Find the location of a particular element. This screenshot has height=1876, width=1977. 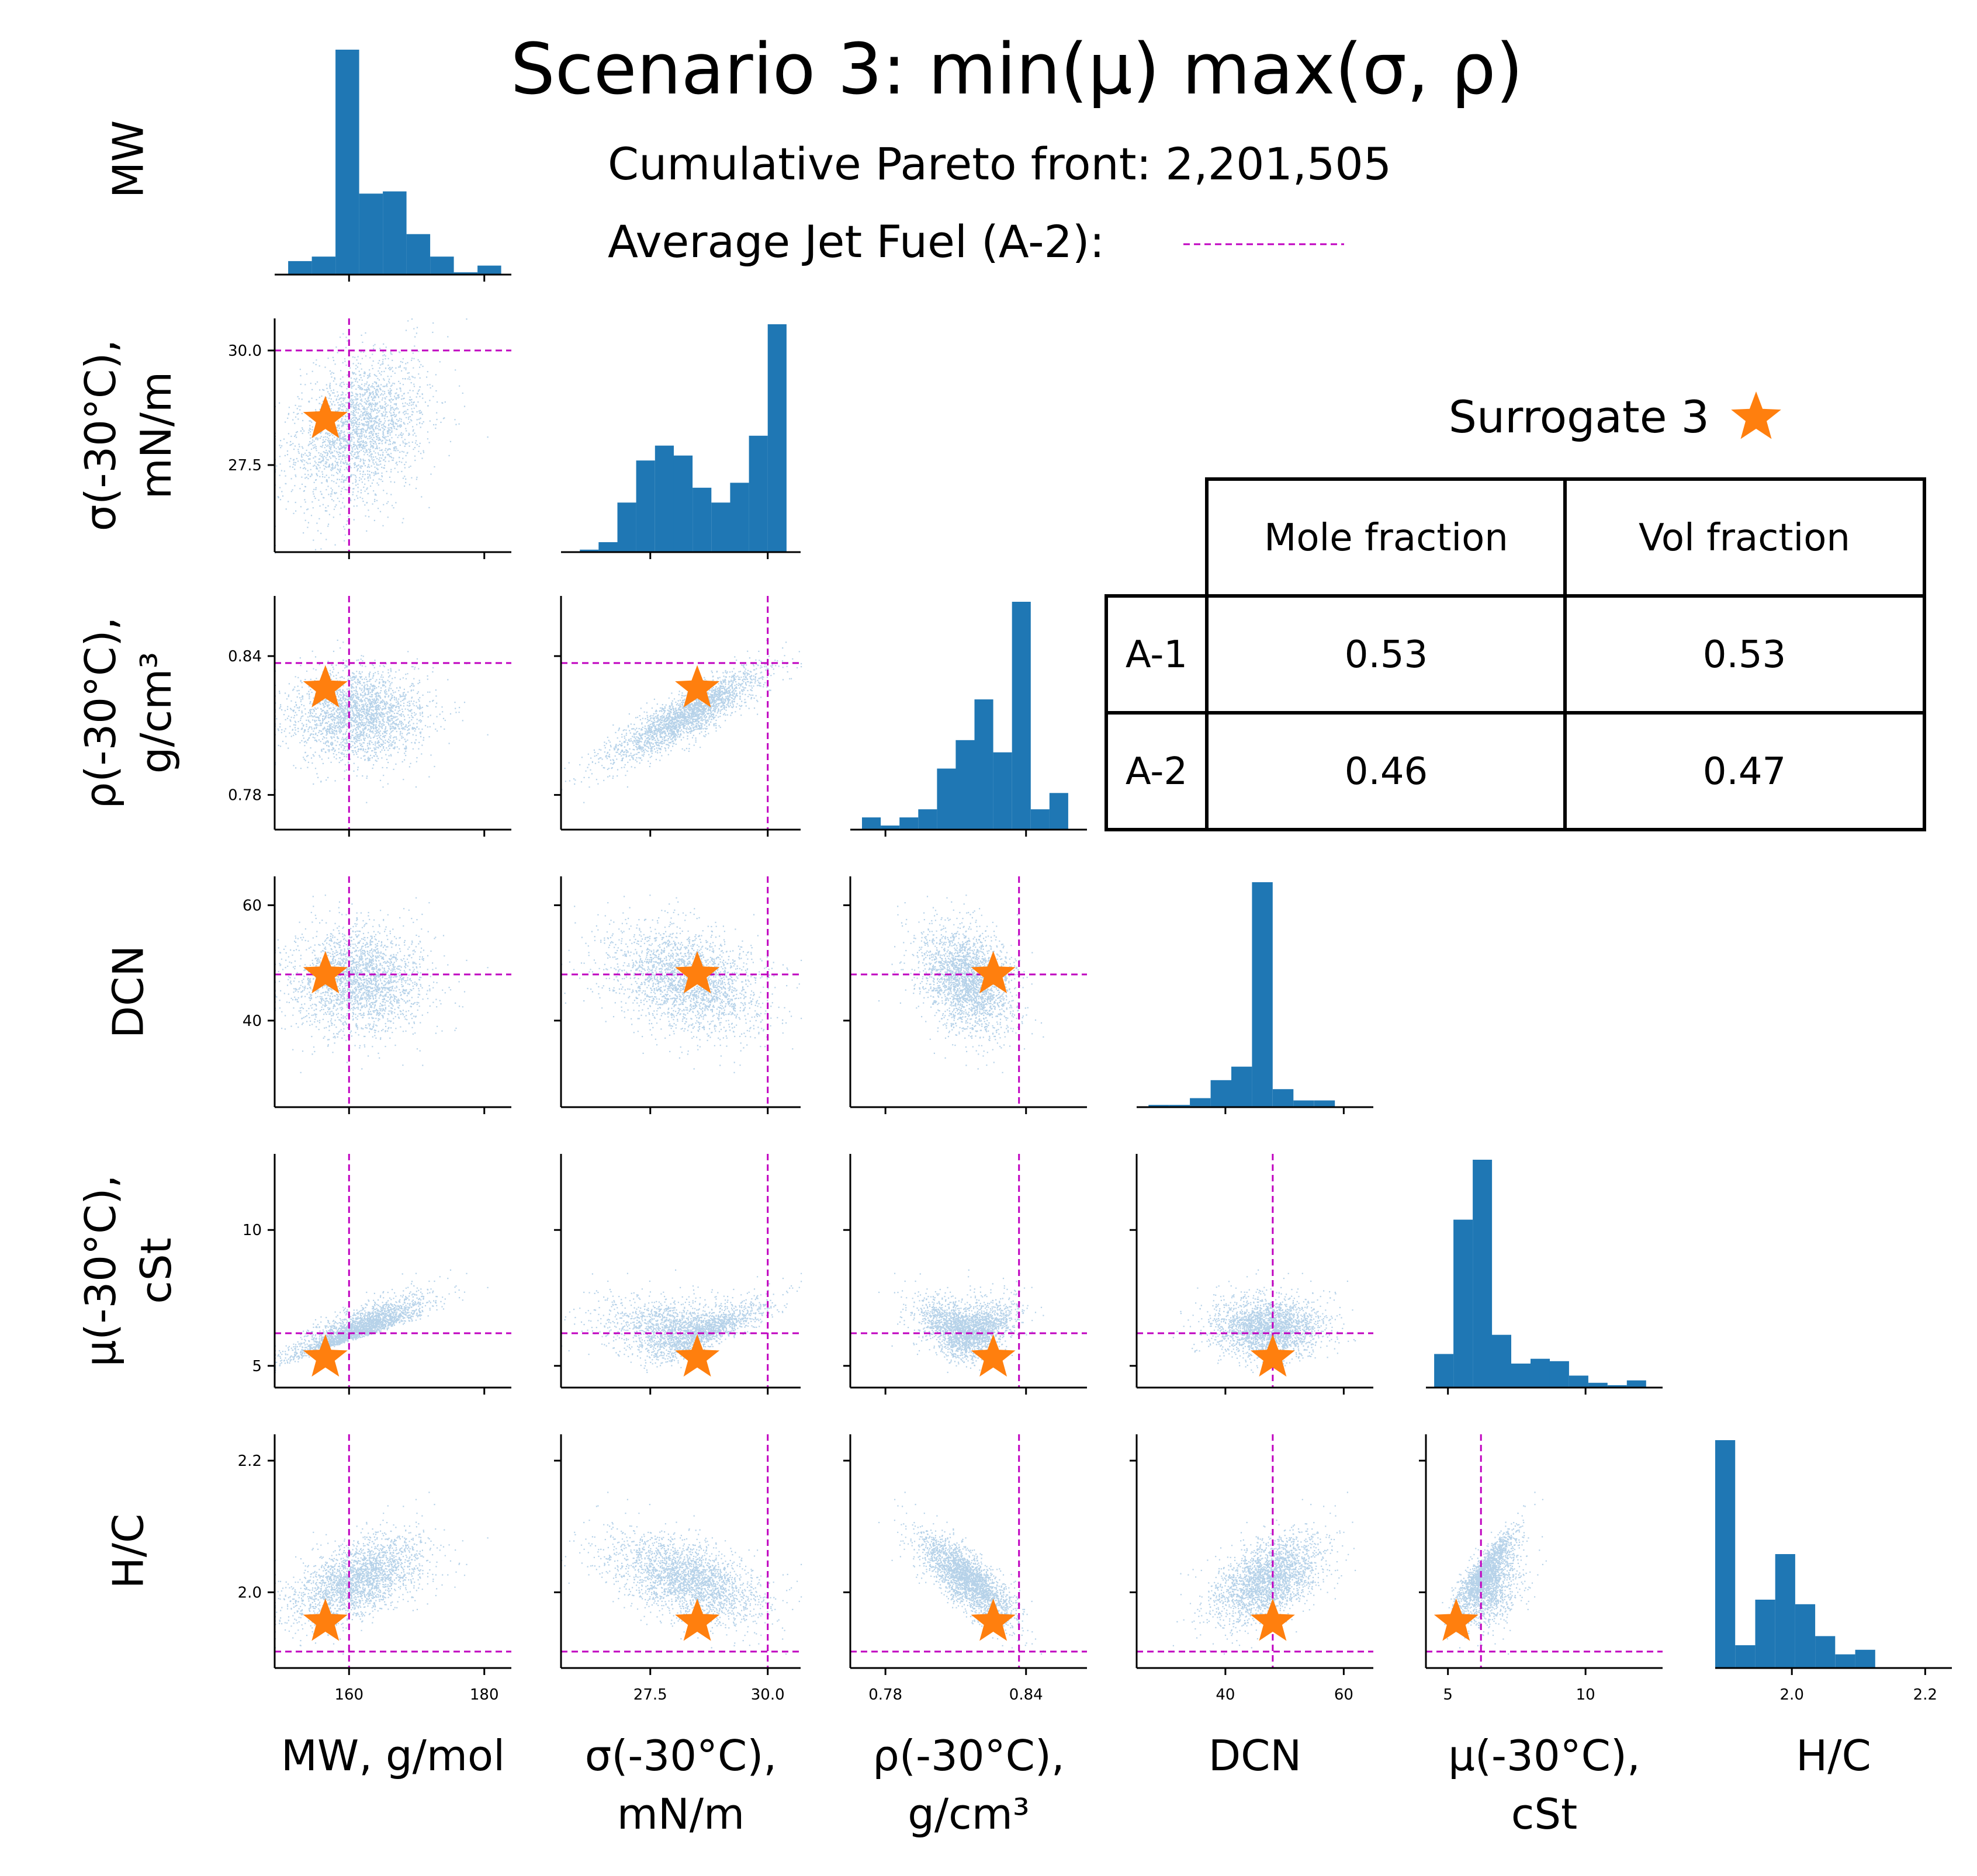

row-label: g/cm³ is located at coordinates (156, 713).